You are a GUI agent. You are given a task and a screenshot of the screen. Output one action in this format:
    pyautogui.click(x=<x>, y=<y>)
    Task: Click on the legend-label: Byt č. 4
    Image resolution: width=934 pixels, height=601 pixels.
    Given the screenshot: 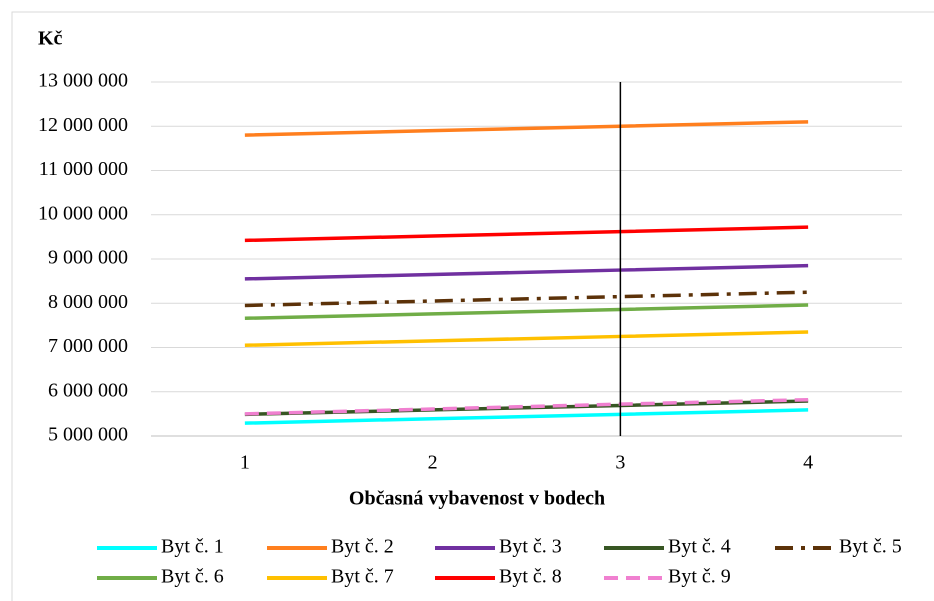 What is the action you would take?
    pyautogui.click(x=699, y=547)
    